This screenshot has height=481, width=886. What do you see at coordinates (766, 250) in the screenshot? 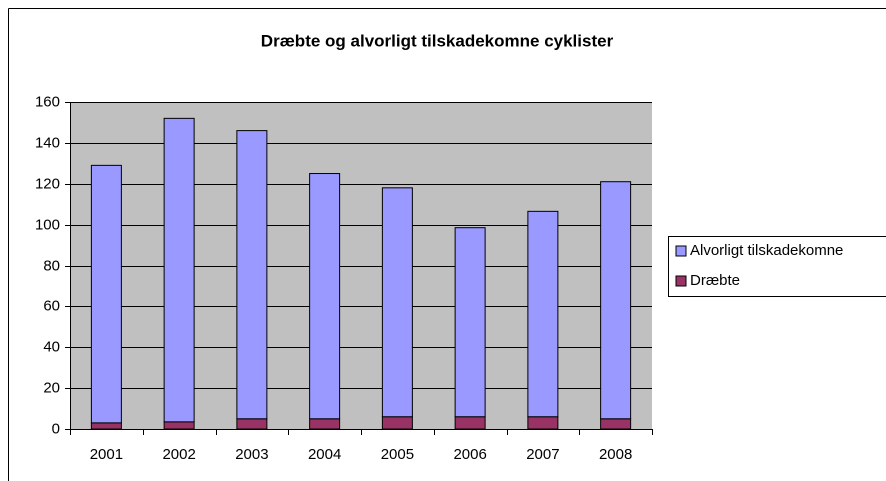
I see `legend-label: Alvorligt tilskadekomne` at bounding box center [766, 250].